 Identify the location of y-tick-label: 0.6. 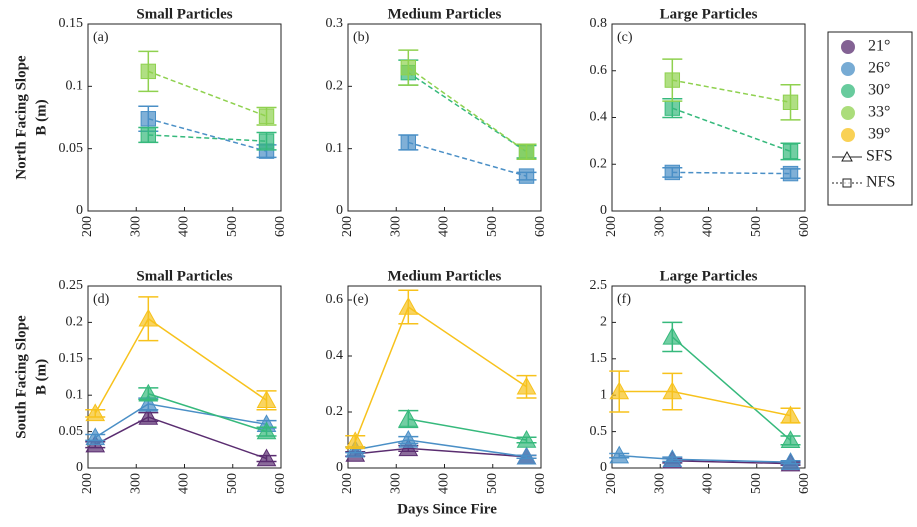
(335, 299).